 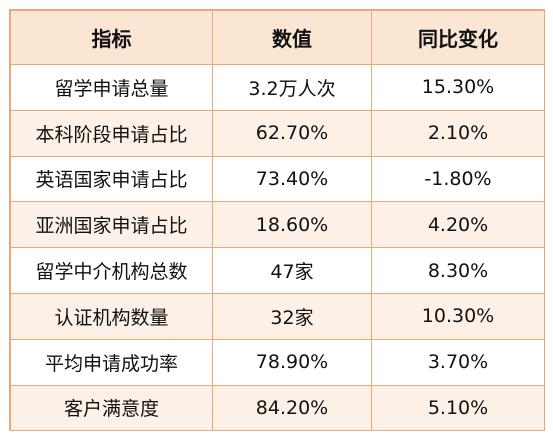 I want to click on table-row: 英语国家申请占比 73.40% -1.80%, so click(x=277, y=179).